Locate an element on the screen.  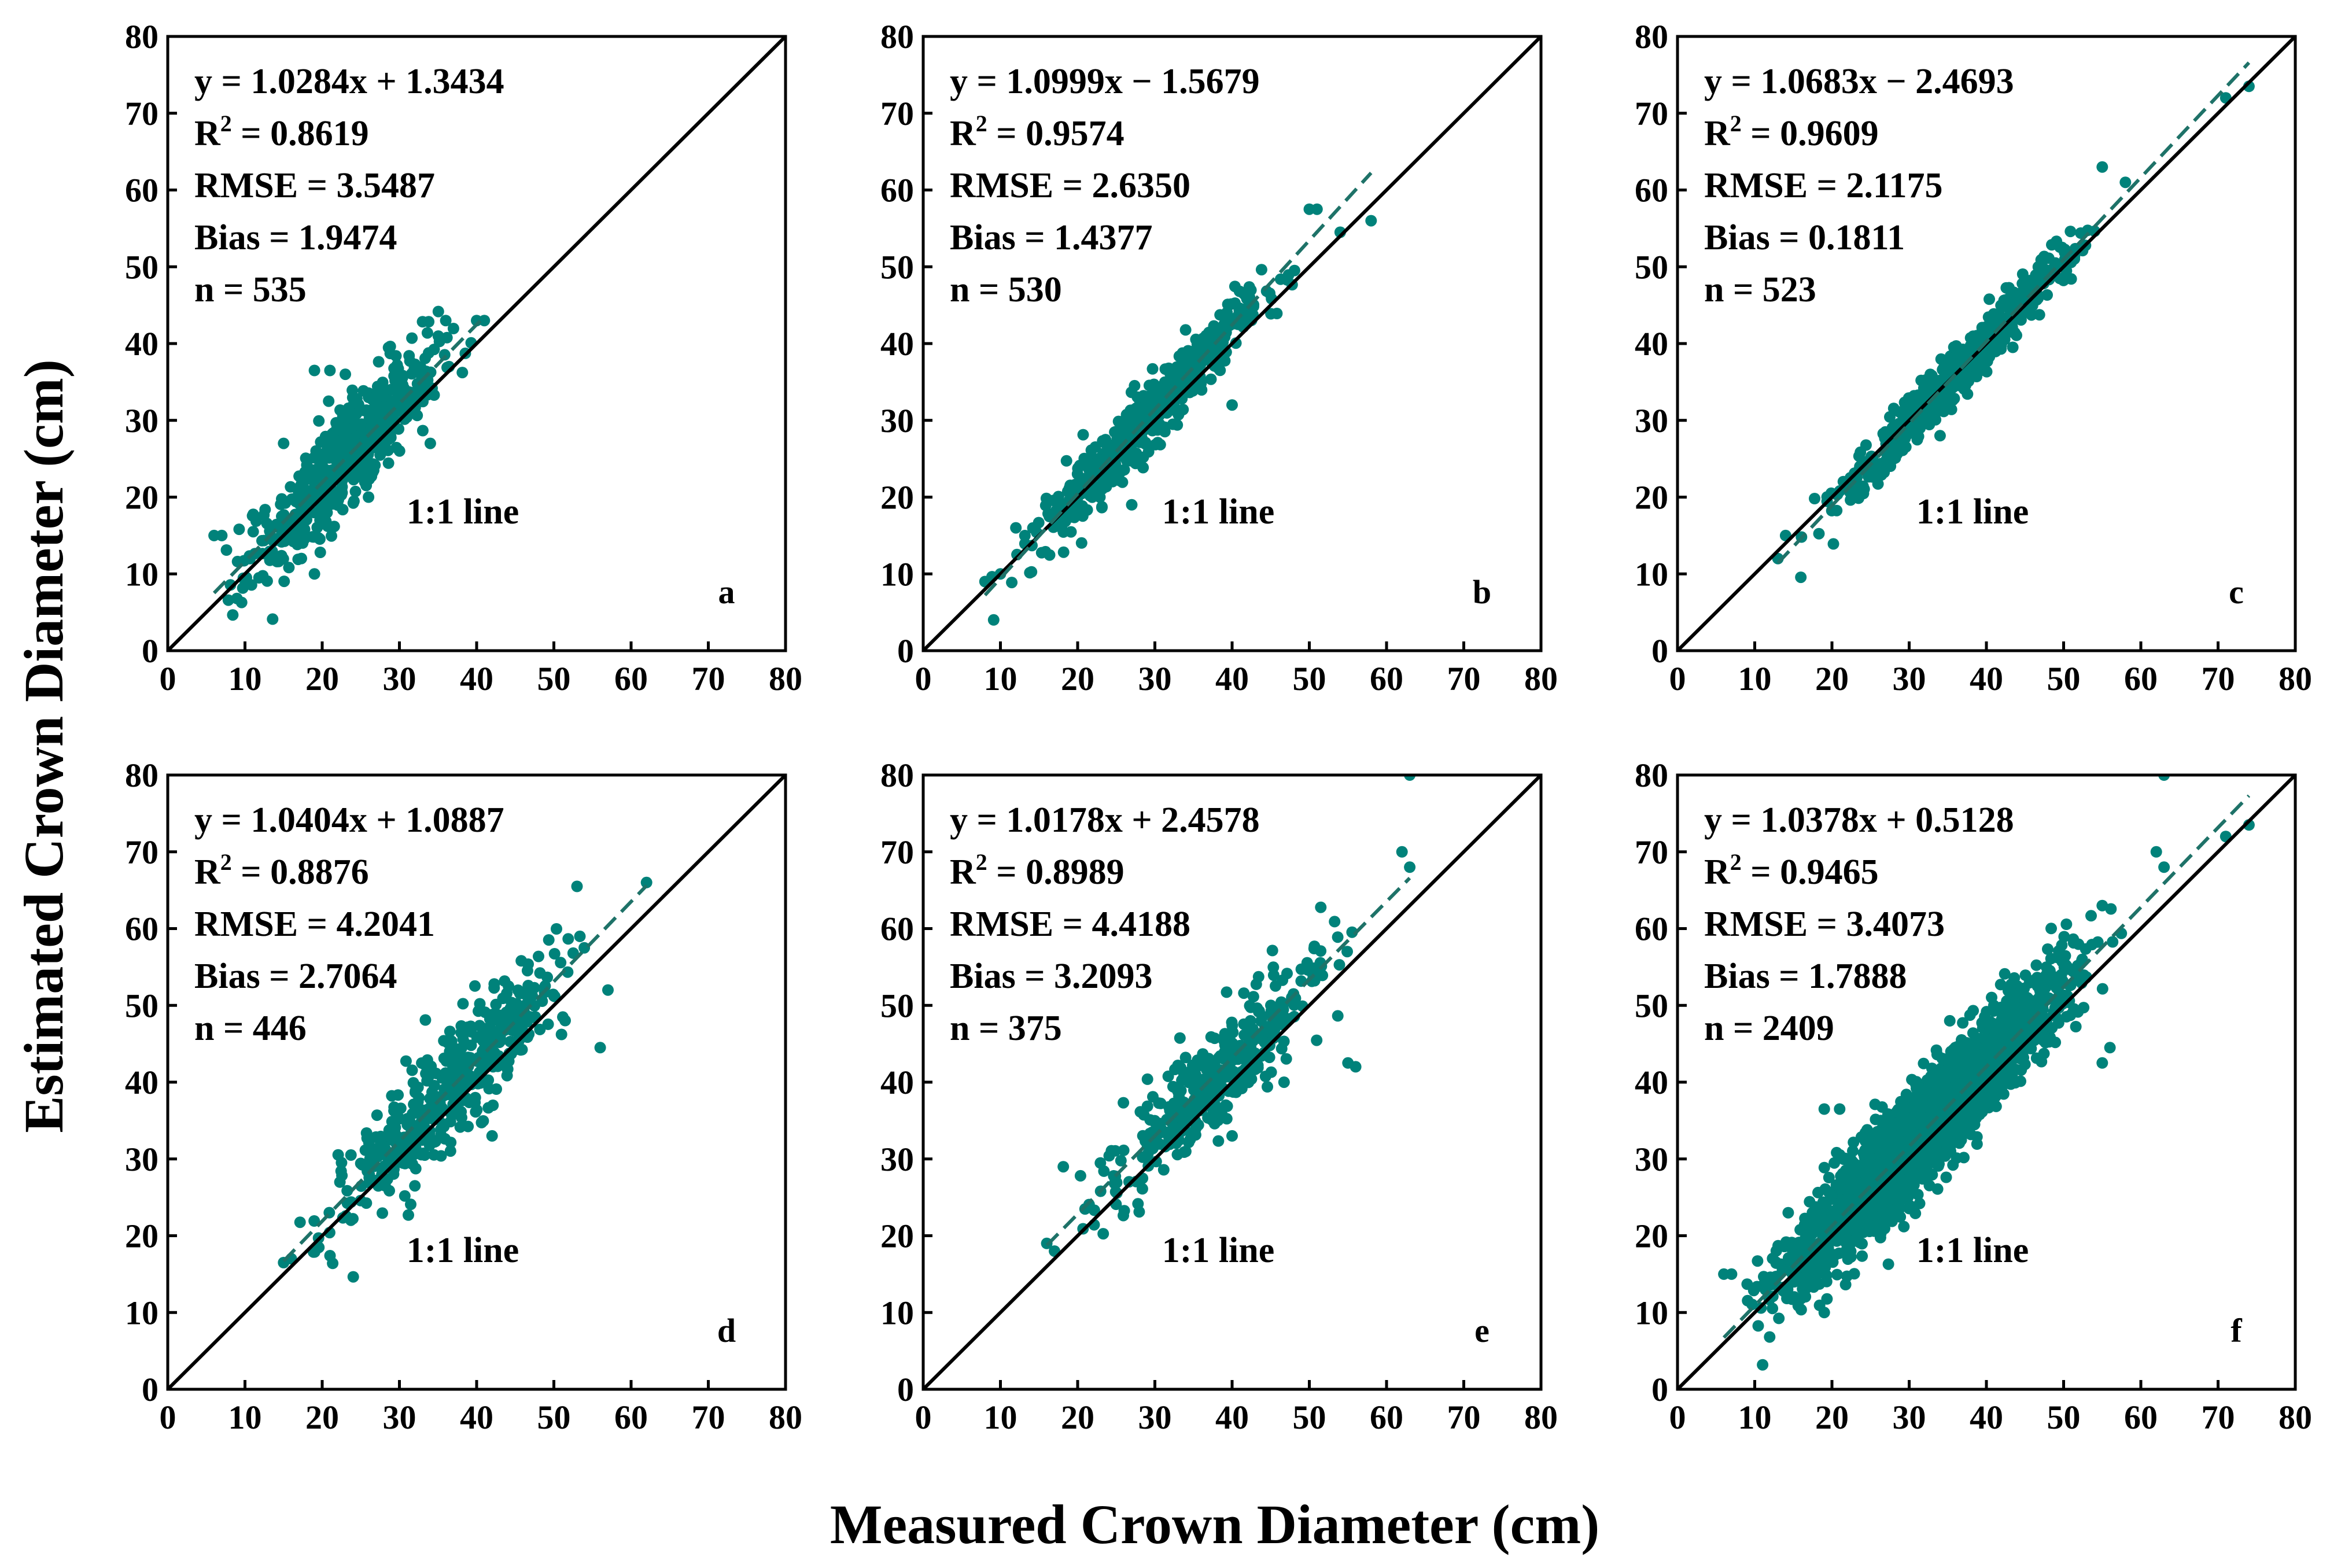
x-tick-label: 30 is located at coordinates (399, 1417).